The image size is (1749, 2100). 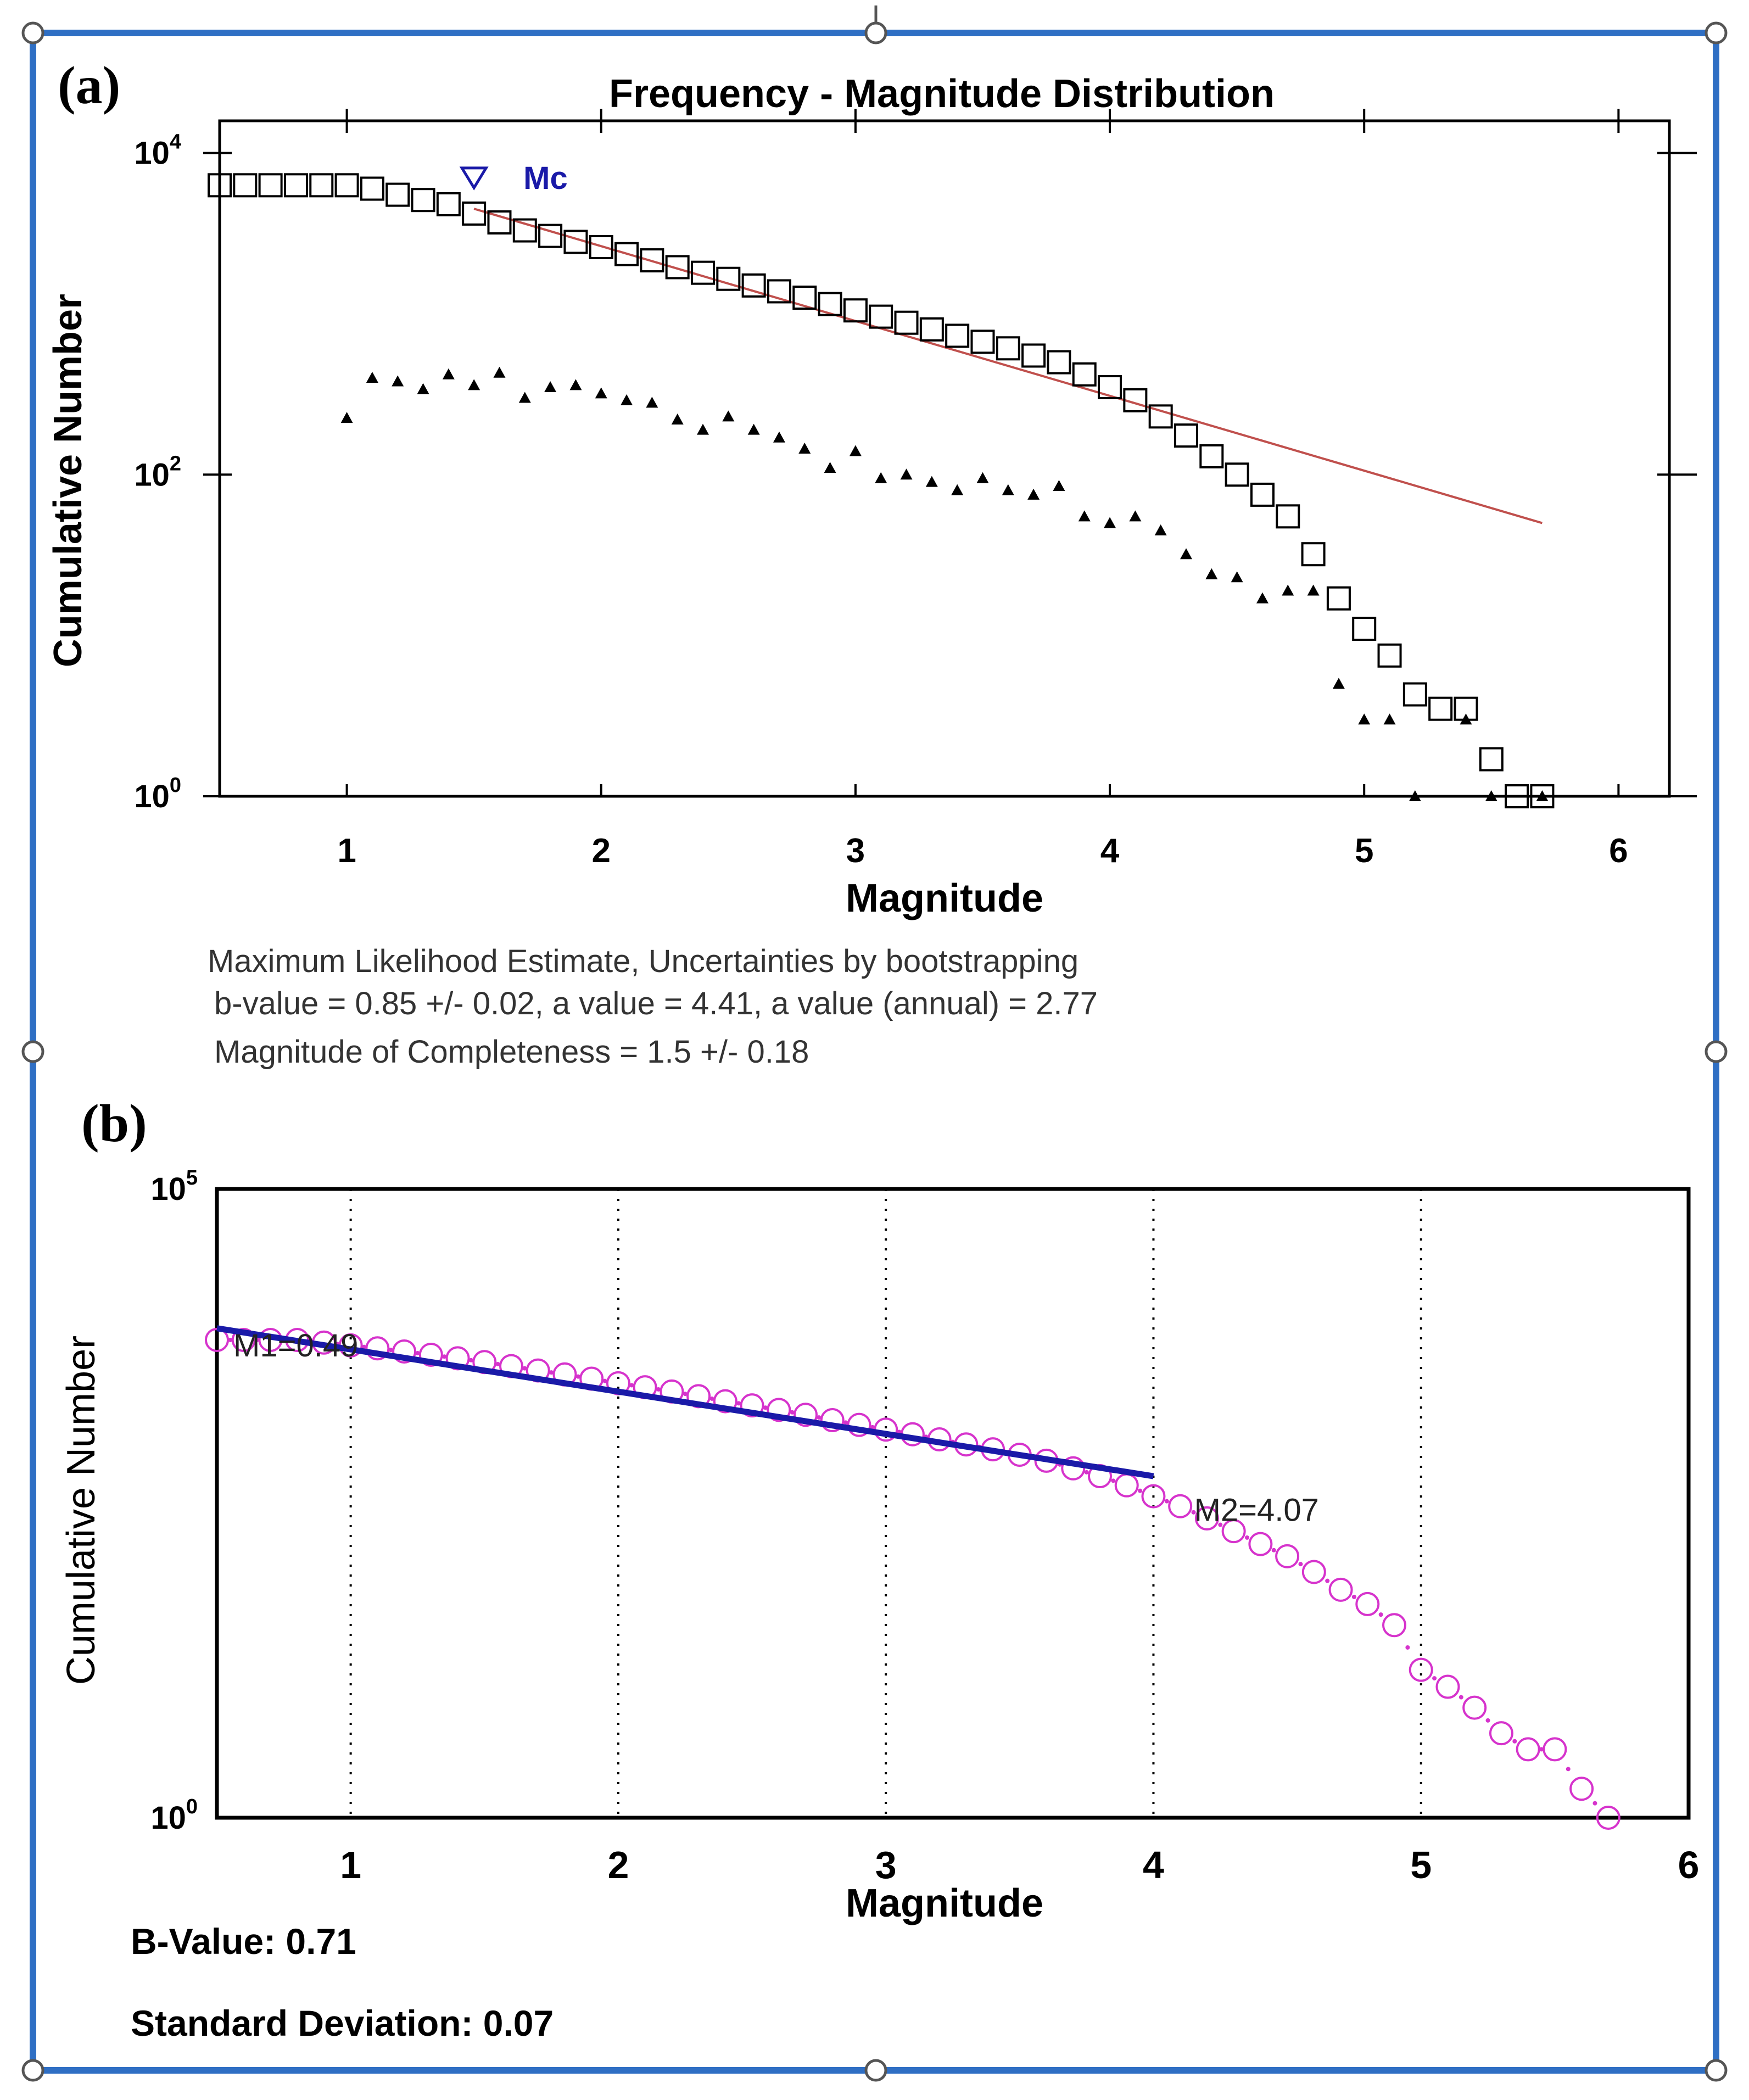 What do you see at coordinates (1256, 1510) in the screenshot?
I see `m2-annotation: M2=4.07` at bounding box center [1256, 1510].